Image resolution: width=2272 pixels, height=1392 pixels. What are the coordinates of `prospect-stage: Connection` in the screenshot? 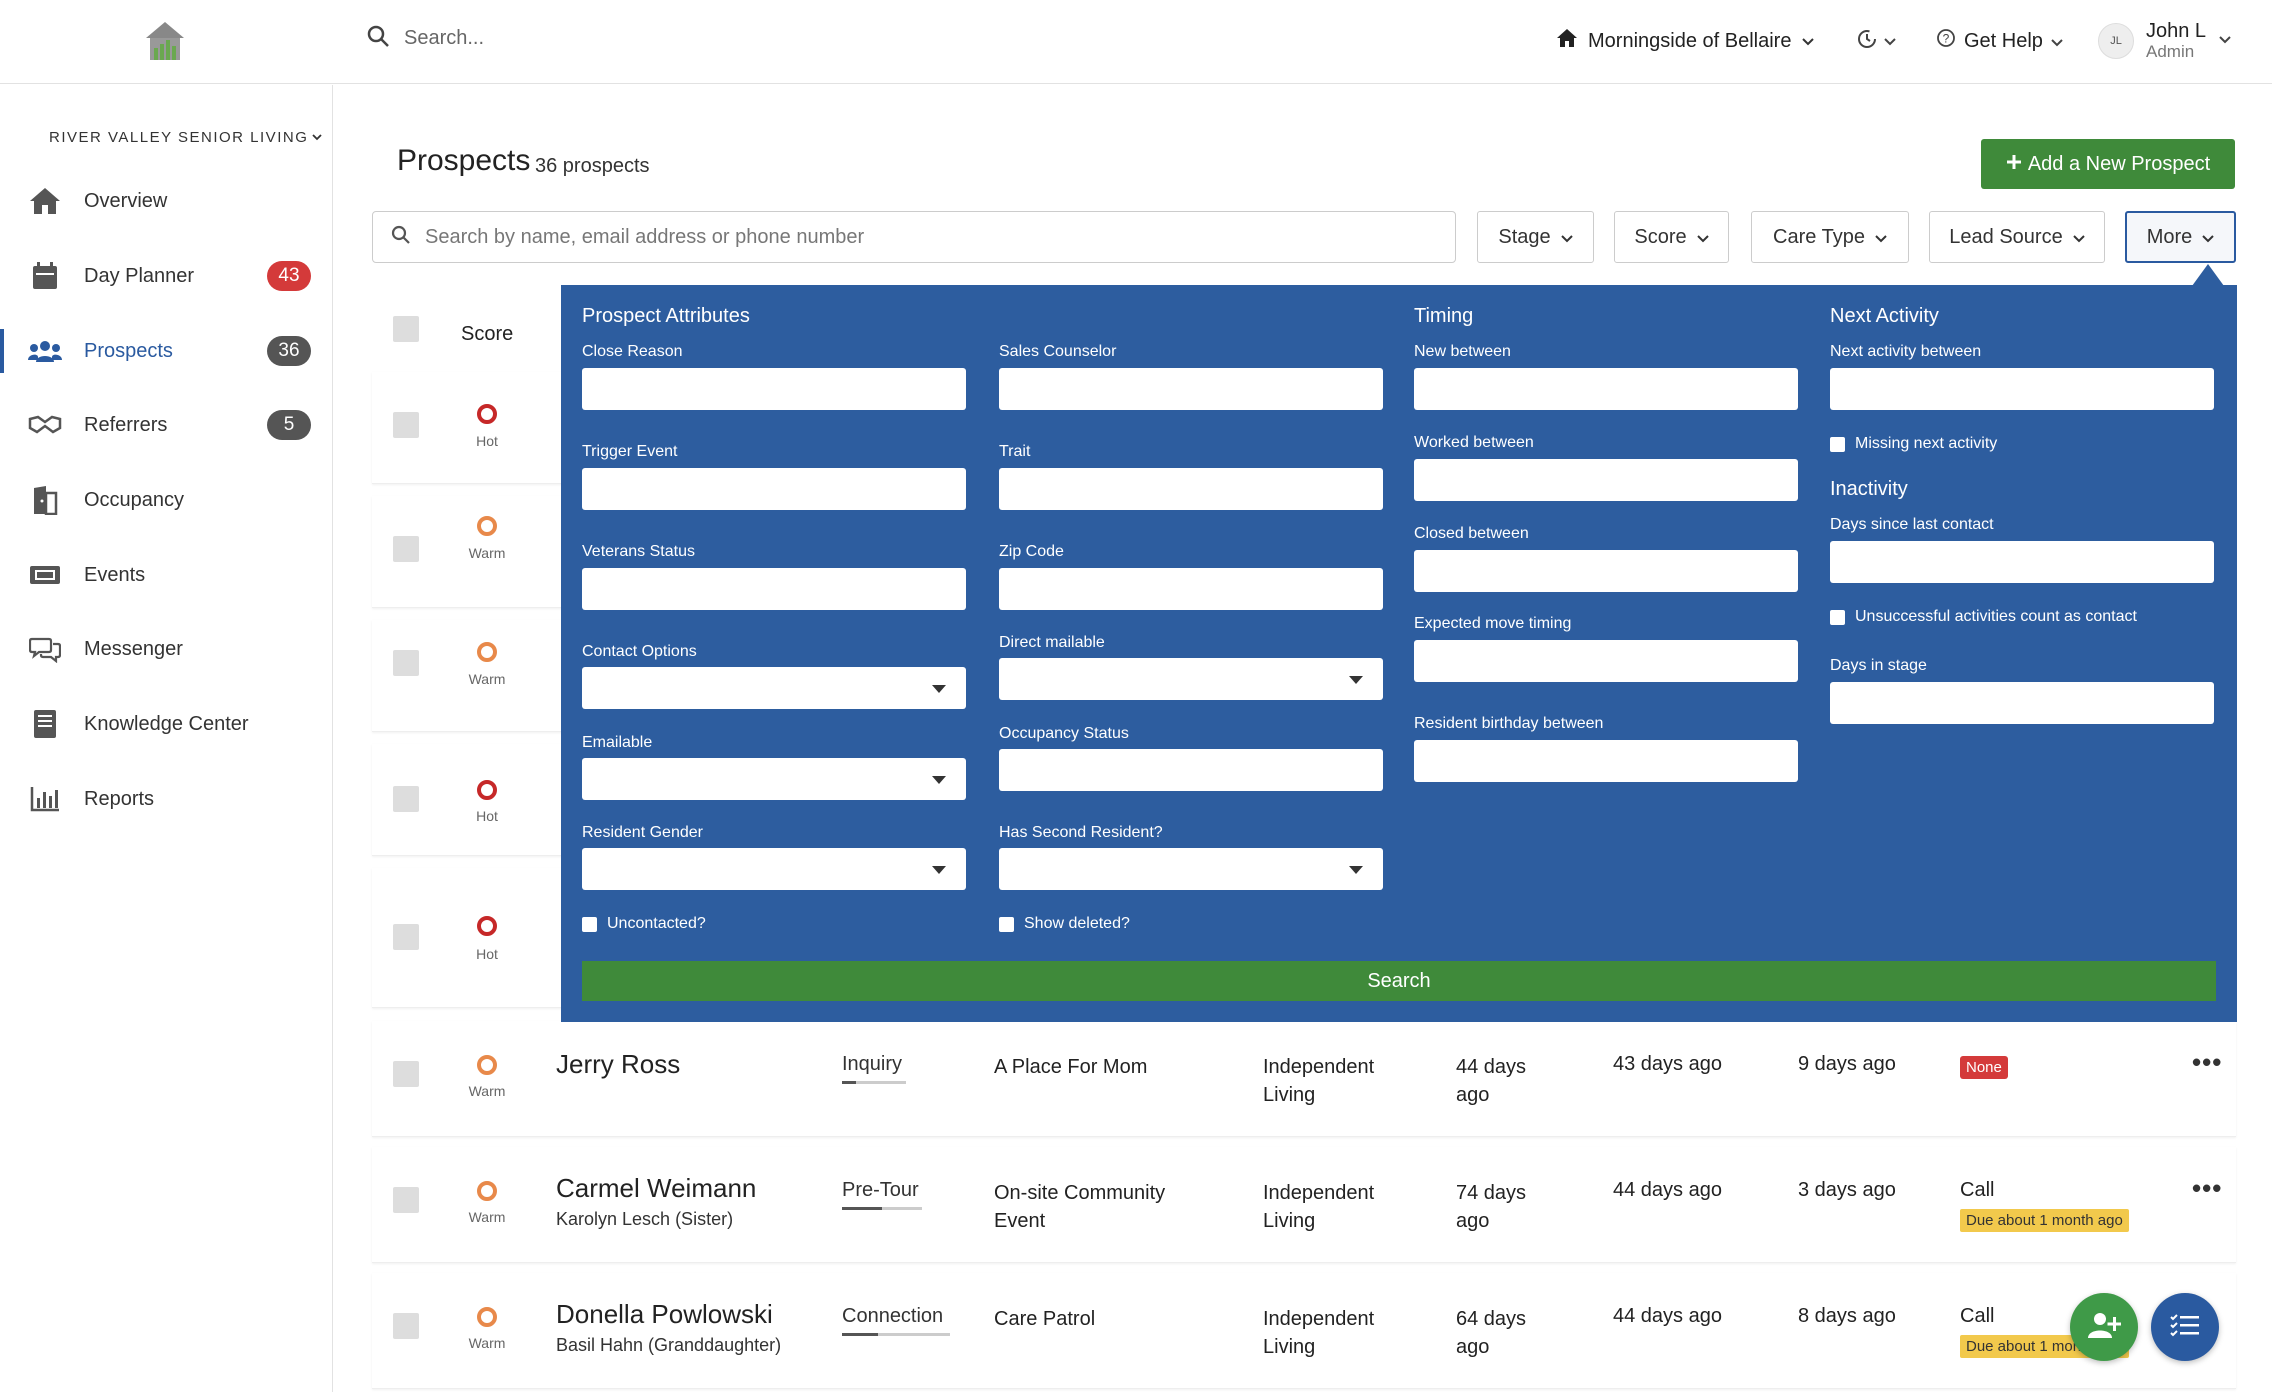 It's located at (893, 1316).